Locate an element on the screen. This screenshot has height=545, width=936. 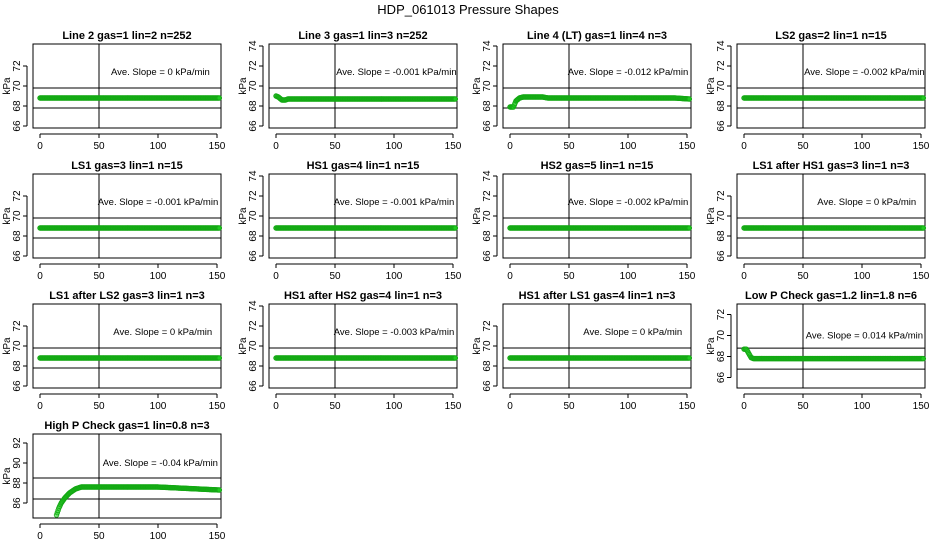
panel-title: High P Check gas=1 lin=0.8 n=3 is located at coordinates (126, 426).